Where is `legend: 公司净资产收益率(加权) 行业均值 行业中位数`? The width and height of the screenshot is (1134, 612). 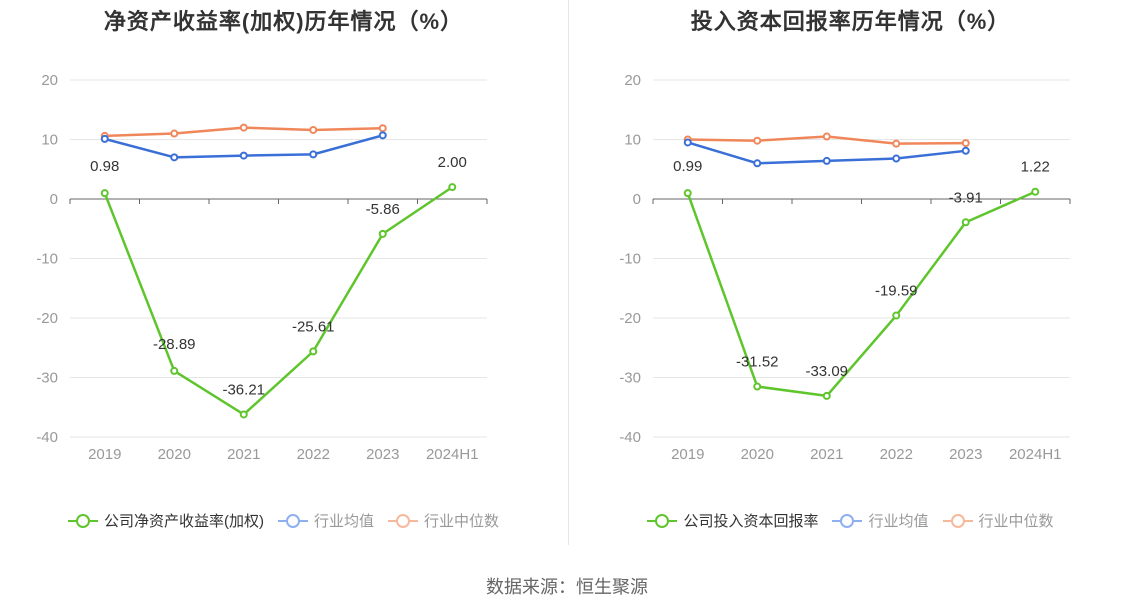 legend: 公司净资产收益率(加权) 行业均值 行业中位数 is located at coordinates (283, 520).